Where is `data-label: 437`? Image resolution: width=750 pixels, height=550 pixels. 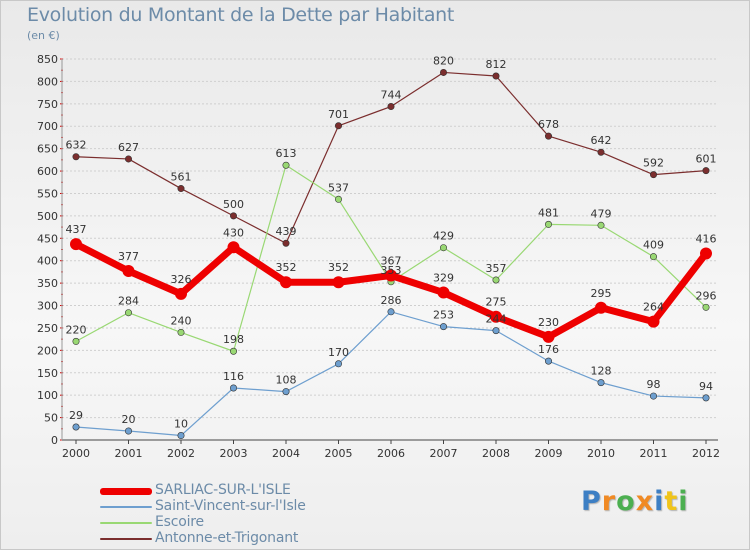 data-label: 437 is located at coordinates (76, 229).